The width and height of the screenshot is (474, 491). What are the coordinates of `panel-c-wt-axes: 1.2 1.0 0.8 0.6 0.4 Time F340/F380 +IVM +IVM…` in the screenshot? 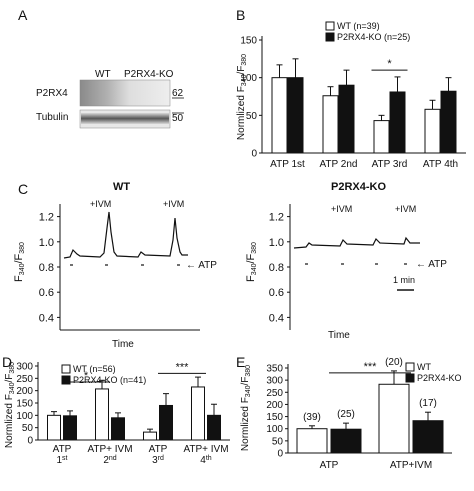 It's located at (115, 274).